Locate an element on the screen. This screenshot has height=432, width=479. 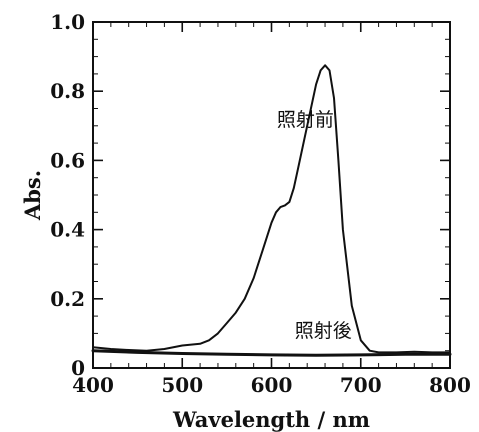
x-tick-label: 800 is located at coordinates (450, 385).